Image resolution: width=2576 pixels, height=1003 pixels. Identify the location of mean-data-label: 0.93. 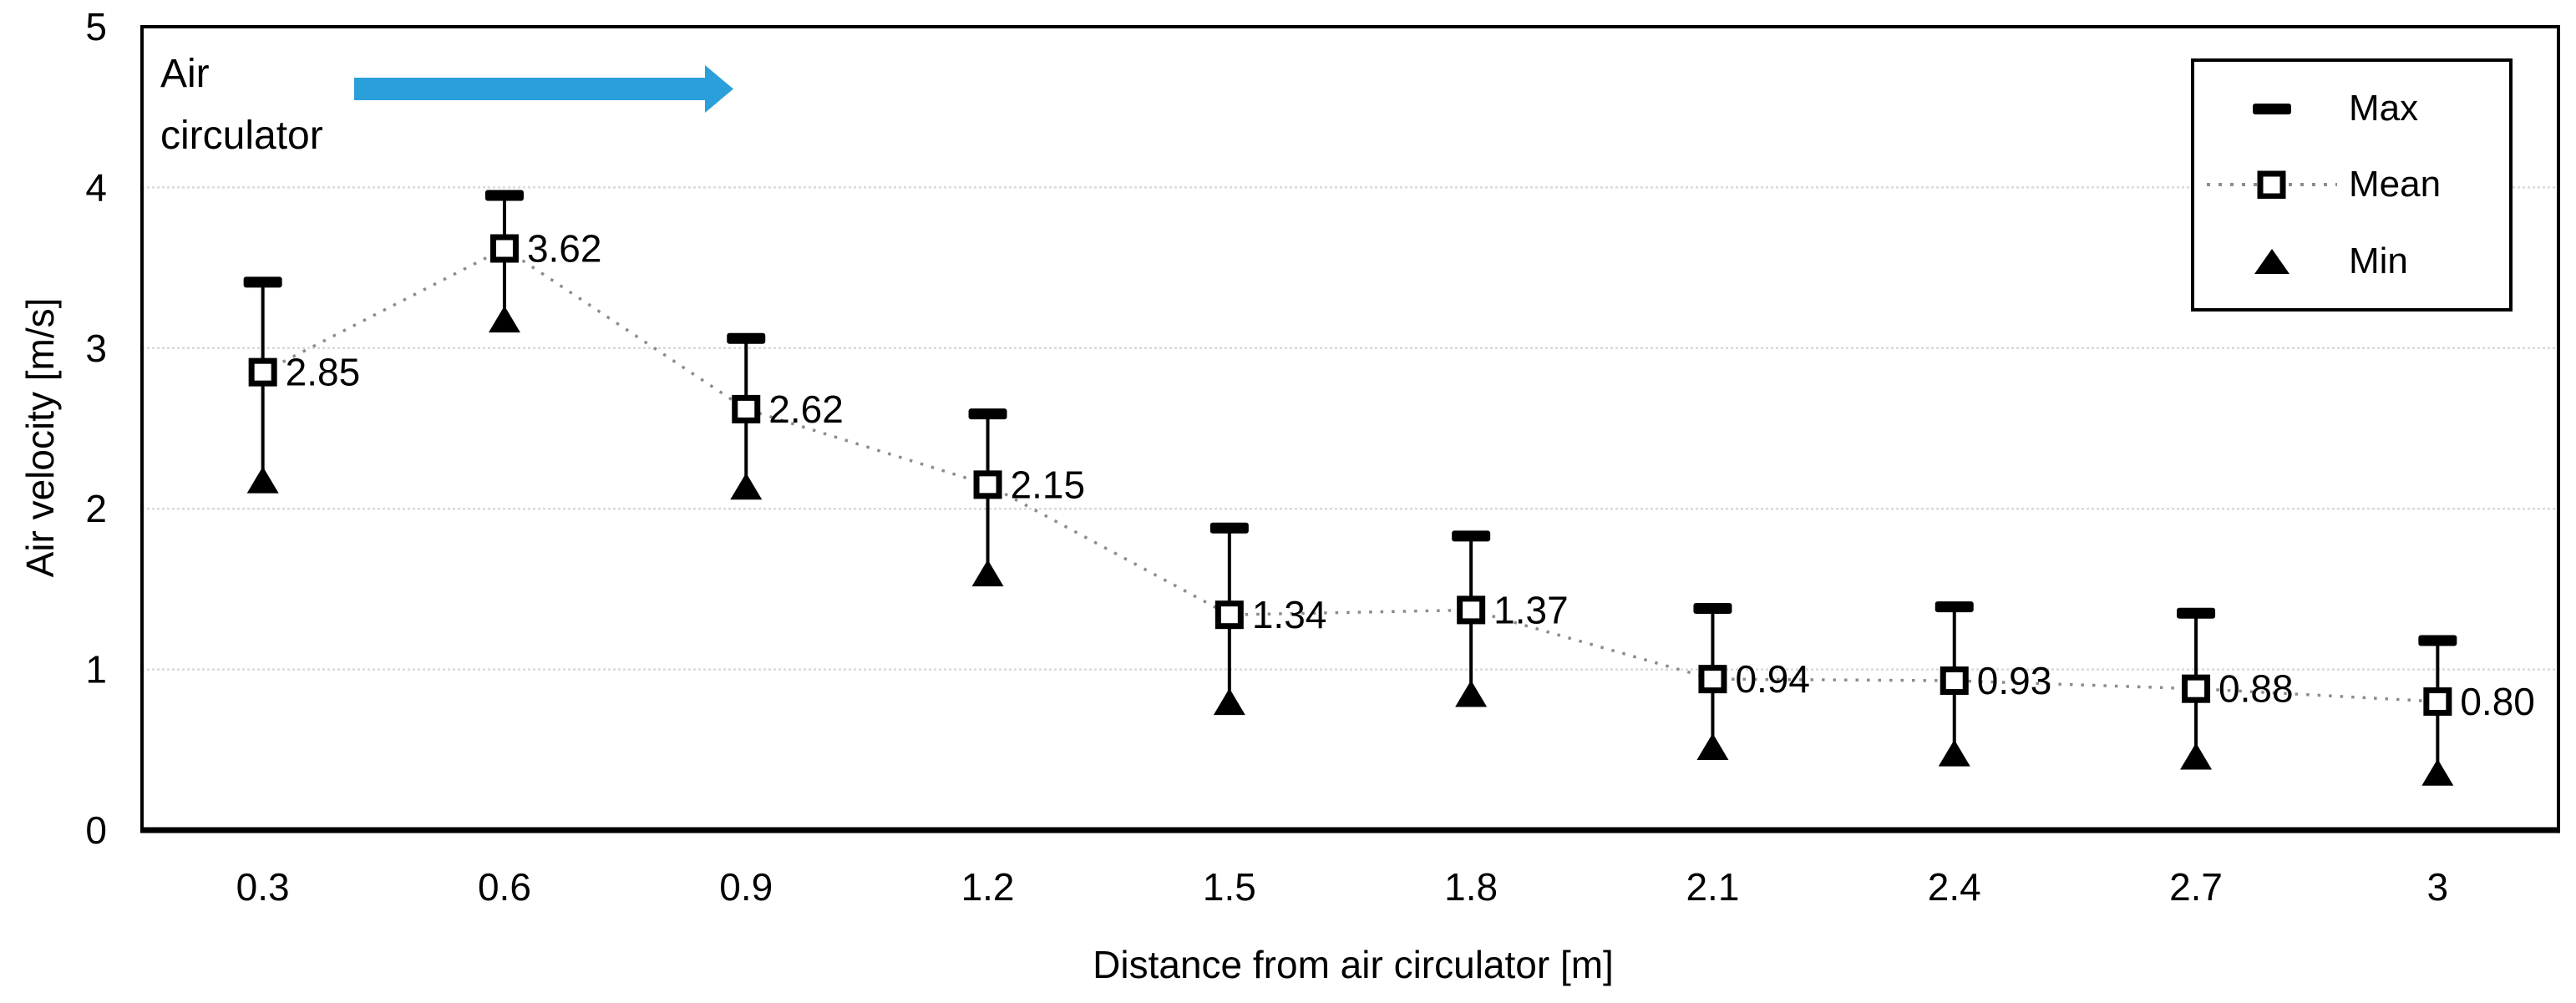
(2014, 680).